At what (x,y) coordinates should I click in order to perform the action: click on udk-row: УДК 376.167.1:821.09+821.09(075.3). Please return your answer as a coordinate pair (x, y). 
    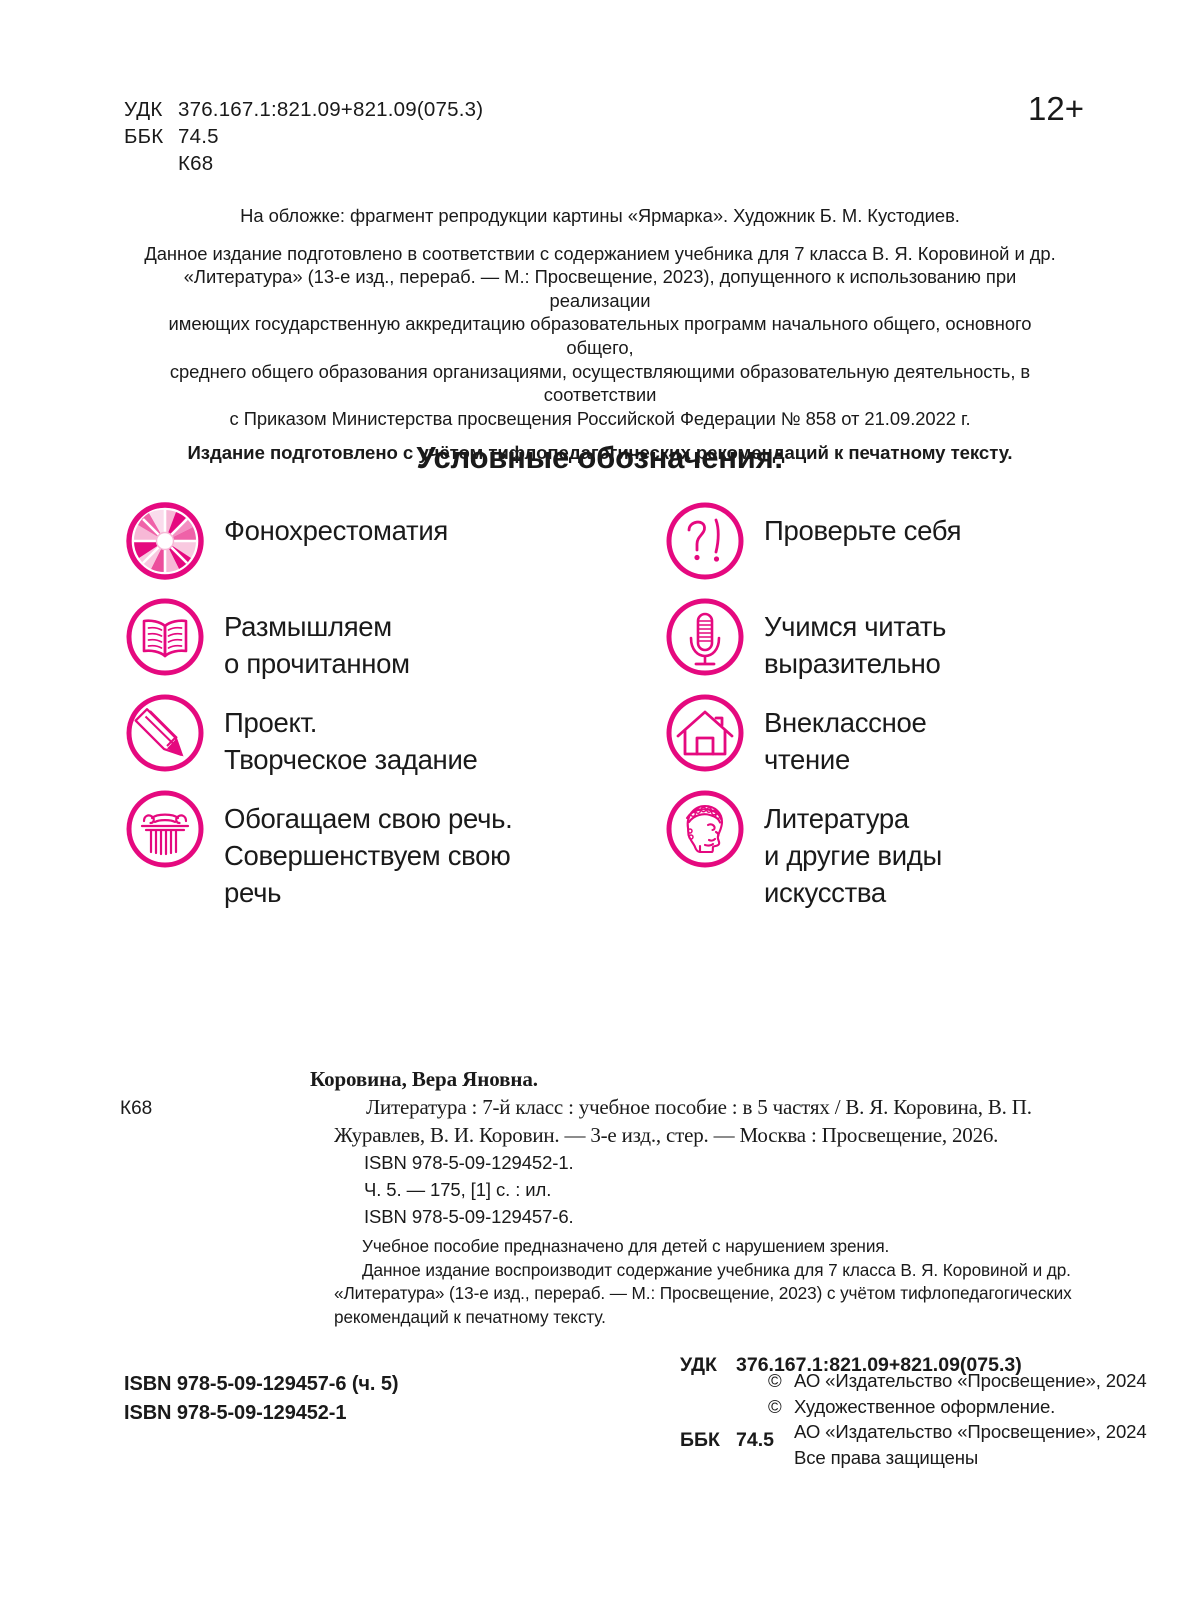
    Looking at the image, I should click on (604, 109).